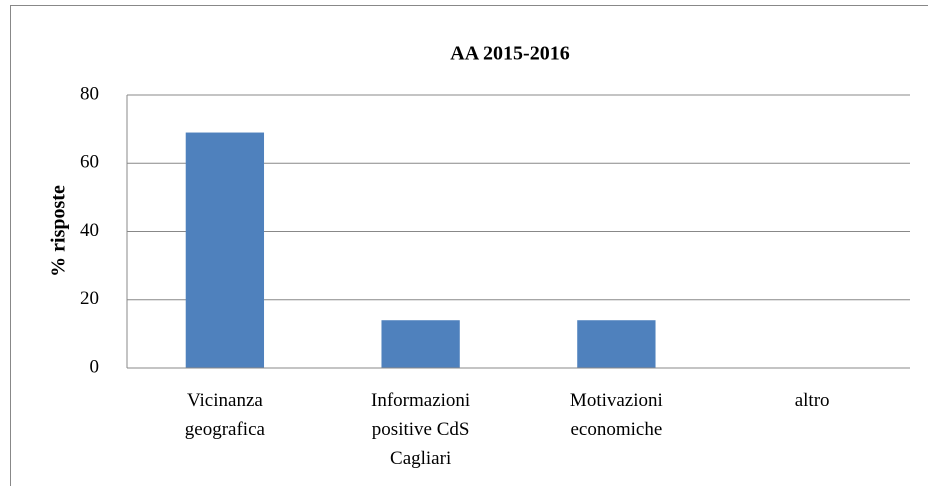 This screenshot has height=486, width=928. I want to click on x-tick-label-line: Vicinanza, so click(225, 400).